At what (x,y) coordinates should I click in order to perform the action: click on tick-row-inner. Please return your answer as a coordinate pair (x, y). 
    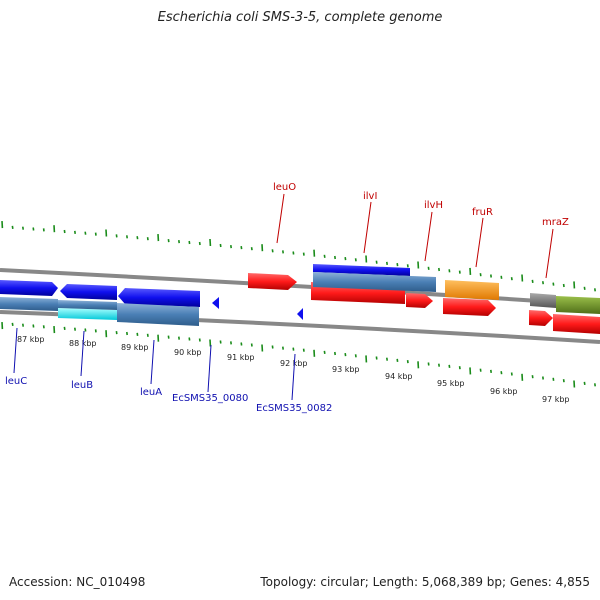
    Looking at the image, I should click on (298, 355).